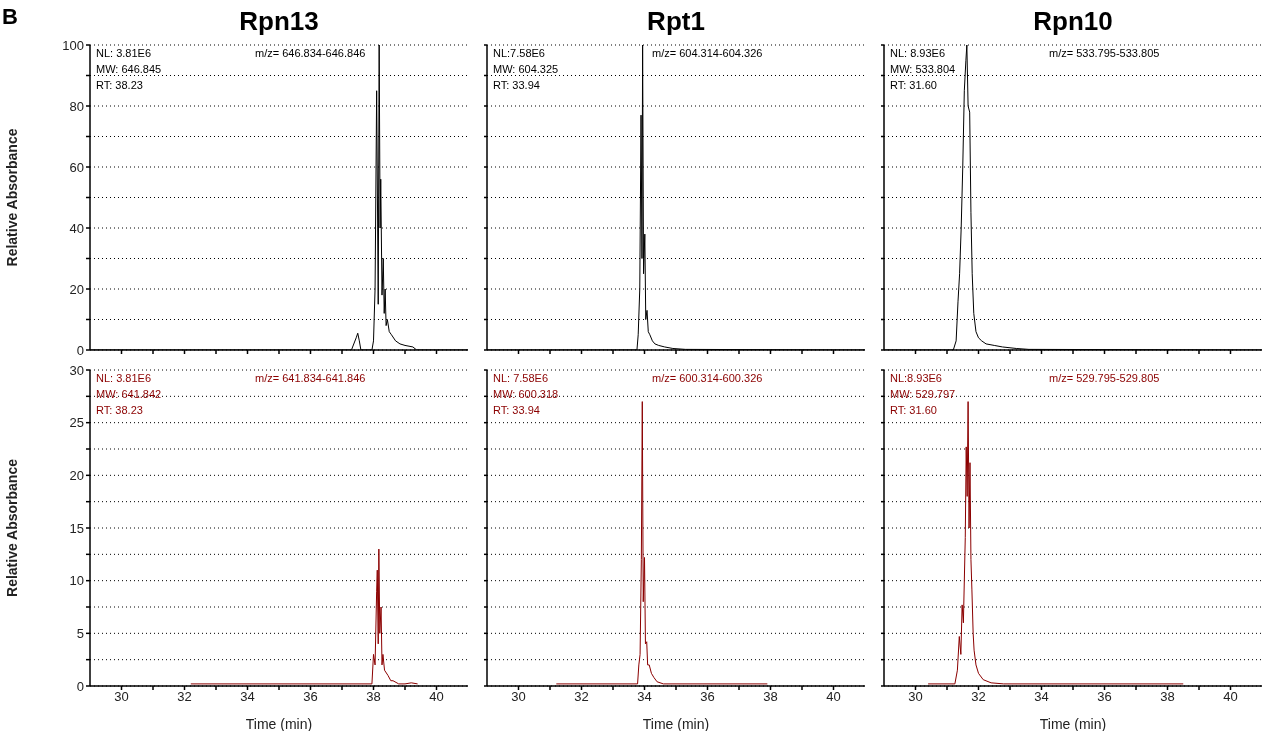 The image size is (1264, 734). Describe the element at coordinates (304, 616) in the screenshot. I see `line-series` at that location.